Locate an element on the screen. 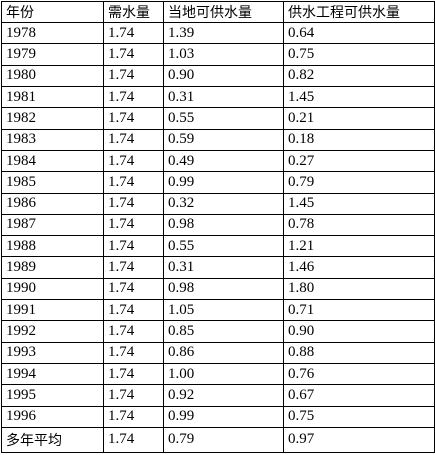  table-cell: 0.85 is located at coordinates (223, 331).